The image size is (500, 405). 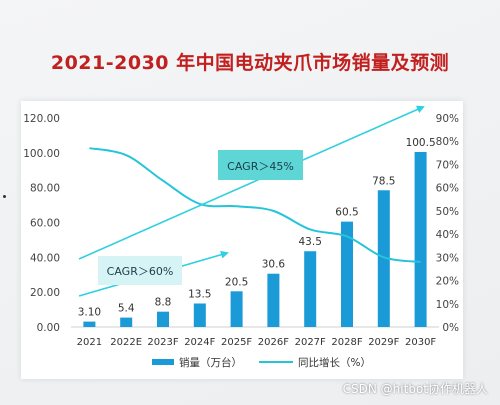 I want to click on left-tick-label: 40.00, so click(x=45, y=258).